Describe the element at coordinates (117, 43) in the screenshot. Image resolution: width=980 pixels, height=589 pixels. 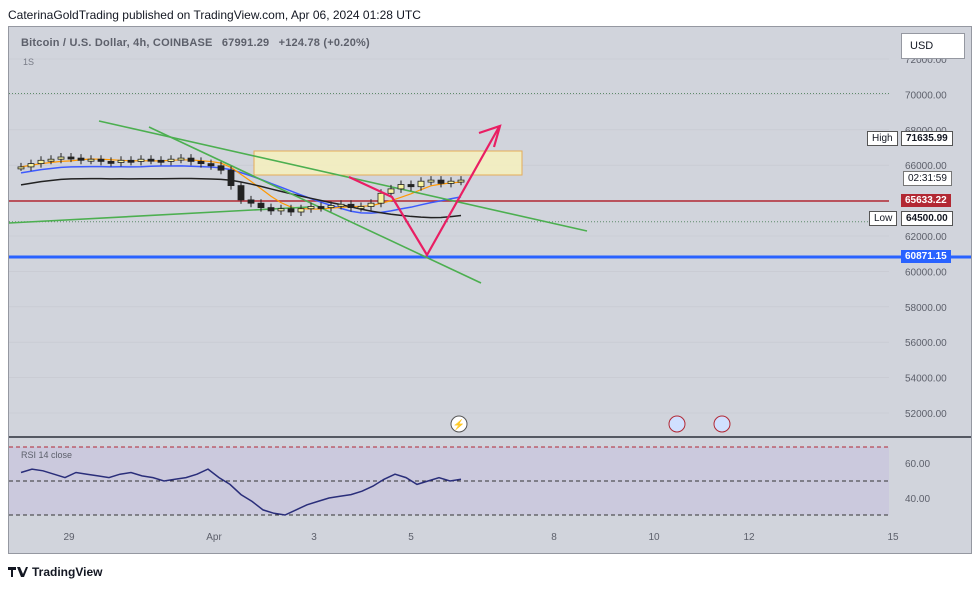
I see `symbol-name: Bitcoin / U.S. Dollar, 4h, COINBASE` at that location.